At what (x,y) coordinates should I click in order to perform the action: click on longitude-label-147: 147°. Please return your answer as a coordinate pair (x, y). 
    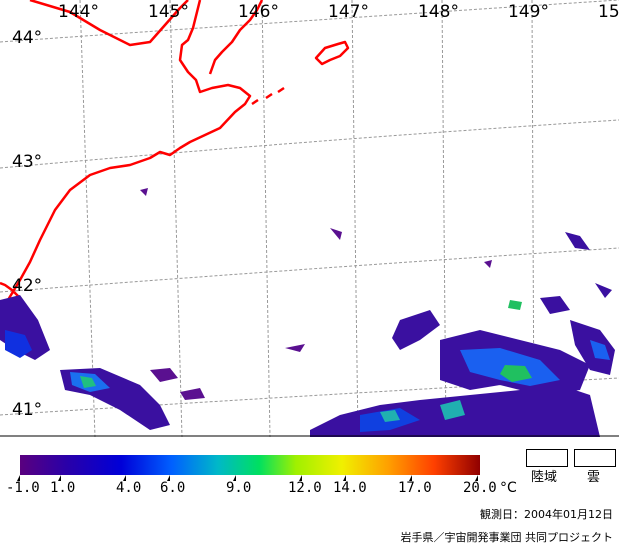
    Looking at the image, I should click on (348, 12).